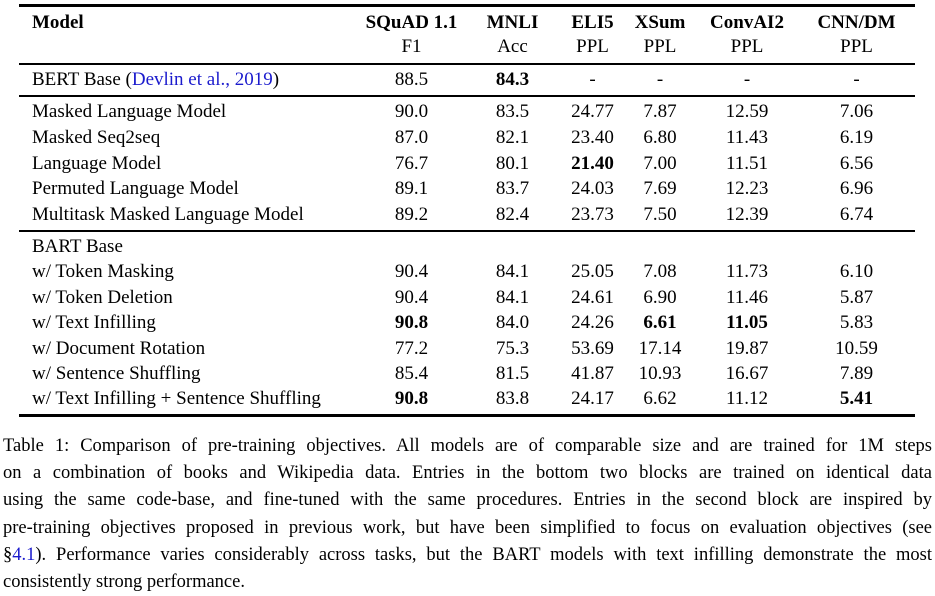 This screenshot has width=935, height=596. Describe the element at coordinates (856, 272) in the screenshot. I see `value-cell: 6.10` at that location.